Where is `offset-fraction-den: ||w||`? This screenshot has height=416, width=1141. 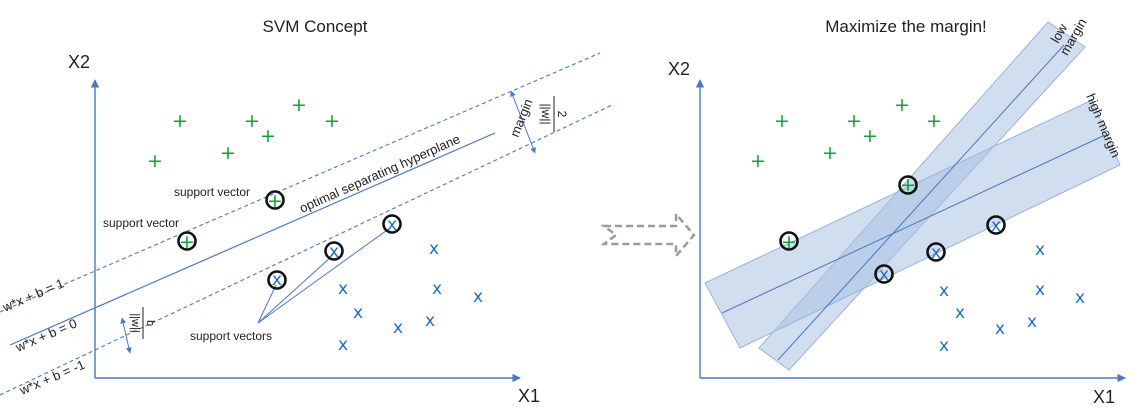 offset-fraction-den: ||w|| is located at coordinates (135, 322).